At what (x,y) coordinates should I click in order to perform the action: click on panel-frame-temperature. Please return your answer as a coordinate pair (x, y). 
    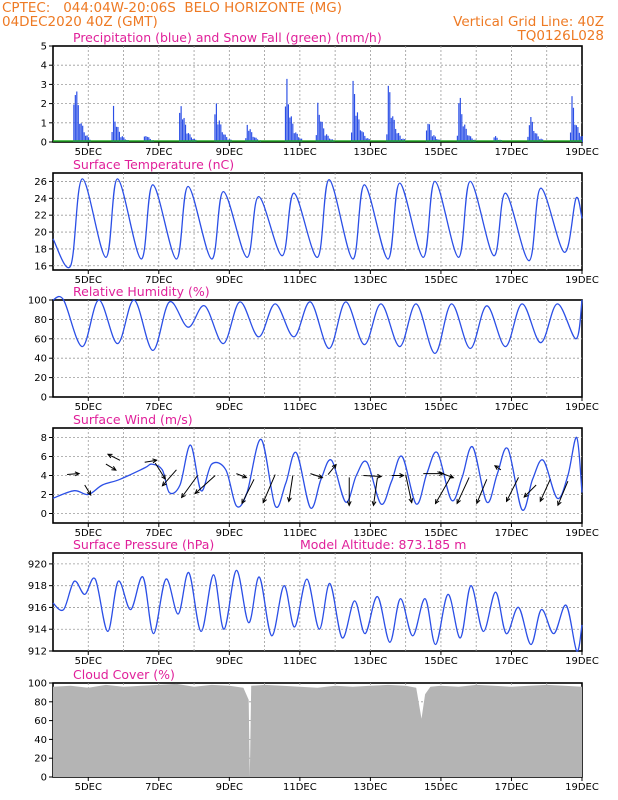
    Looking at the image, I should click on (317, 221).